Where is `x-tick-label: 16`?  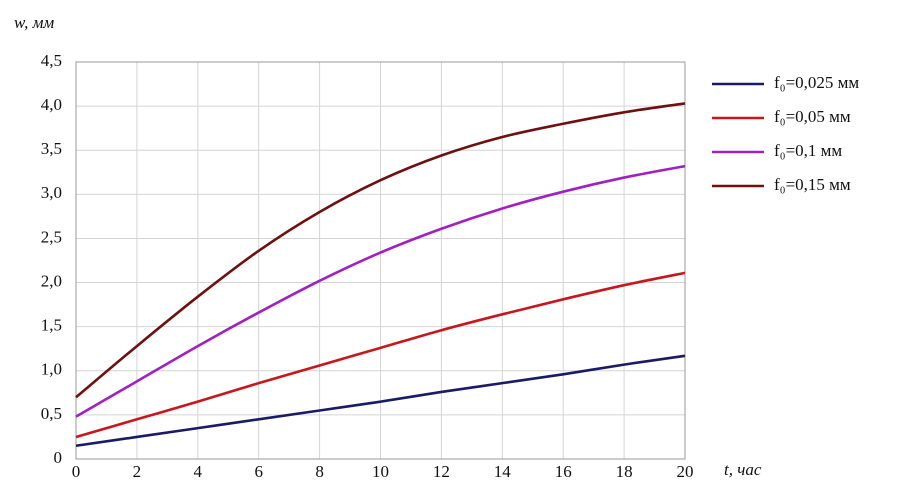 x-tick-label: 16 is located at coordinates (563, 471).